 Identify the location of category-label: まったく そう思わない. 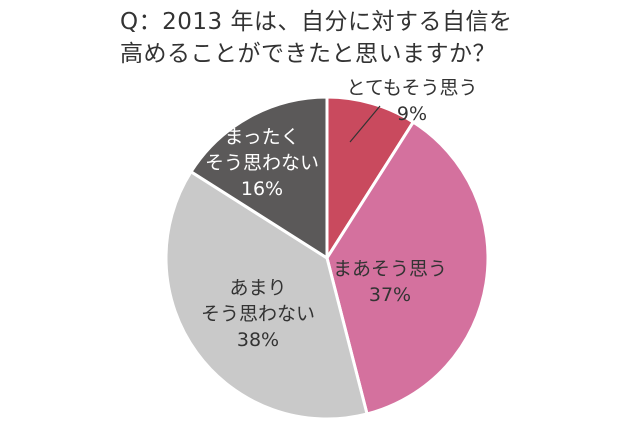
(262, 150).